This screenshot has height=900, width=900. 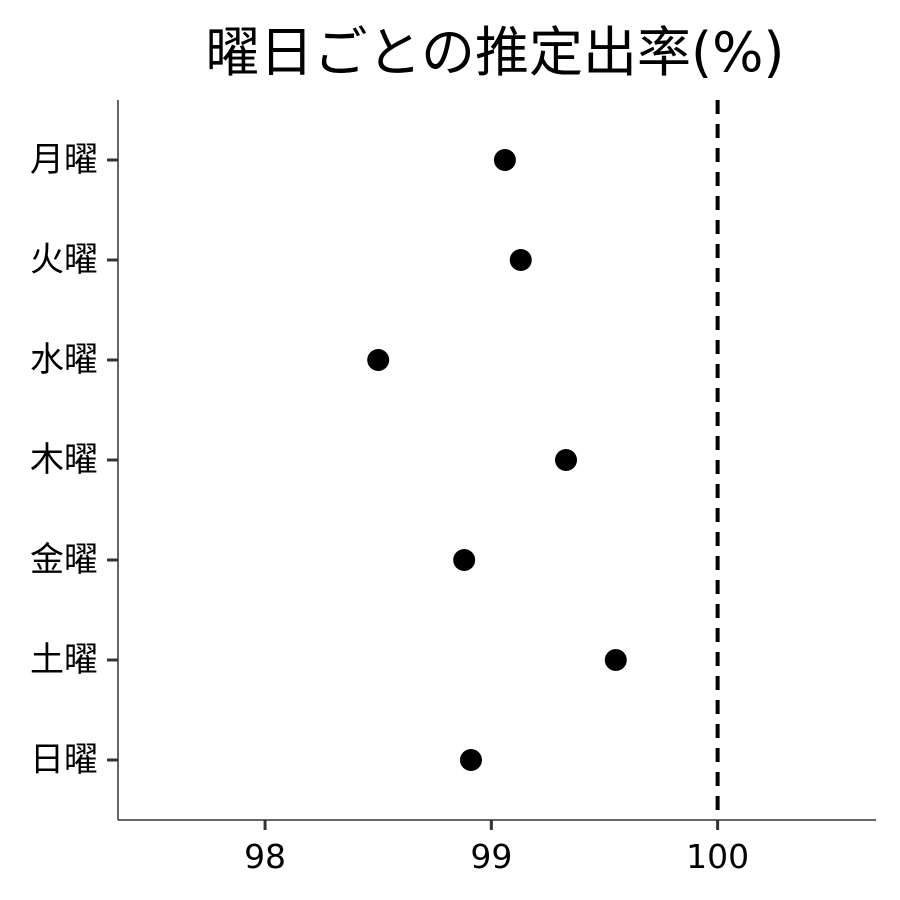 What do you see at coordinates (495, 52) in the screenshot?
I see `chart-title: 曜日ごとの推定出率(%)` at bounding box center [495, 52].